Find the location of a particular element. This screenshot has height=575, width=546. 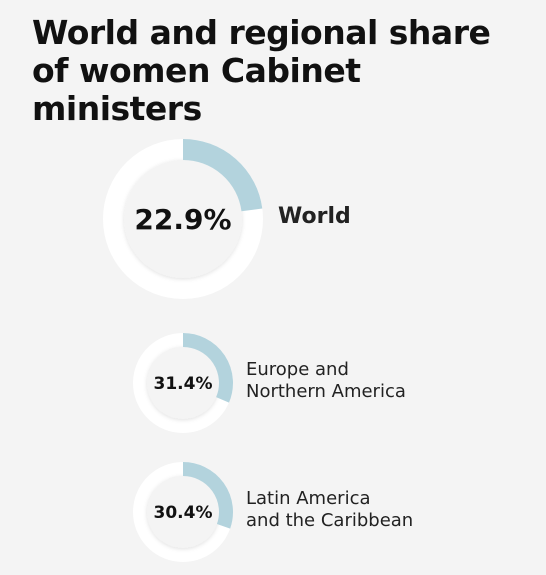

category-label: Latin America and the Caribbean is located at coordinates (330, 509).